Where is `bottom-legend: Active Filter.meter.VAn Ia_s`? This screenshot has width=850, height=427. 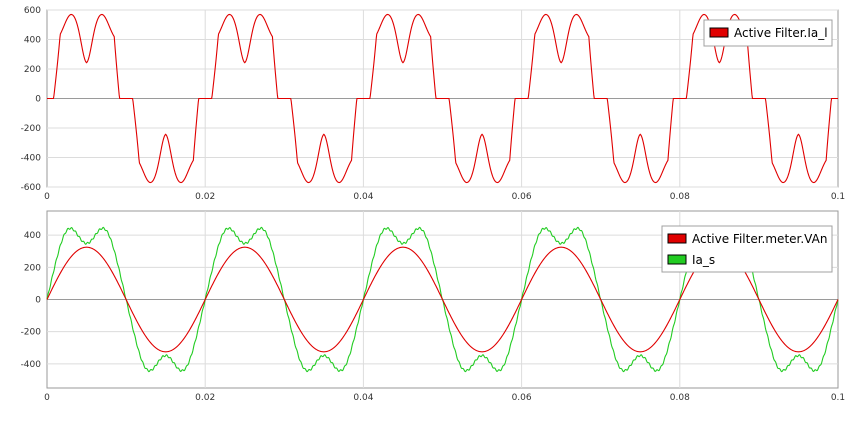
bottom-legend: Active Filter.meter.VAn Ia_s is located at coordinates (747, 249).